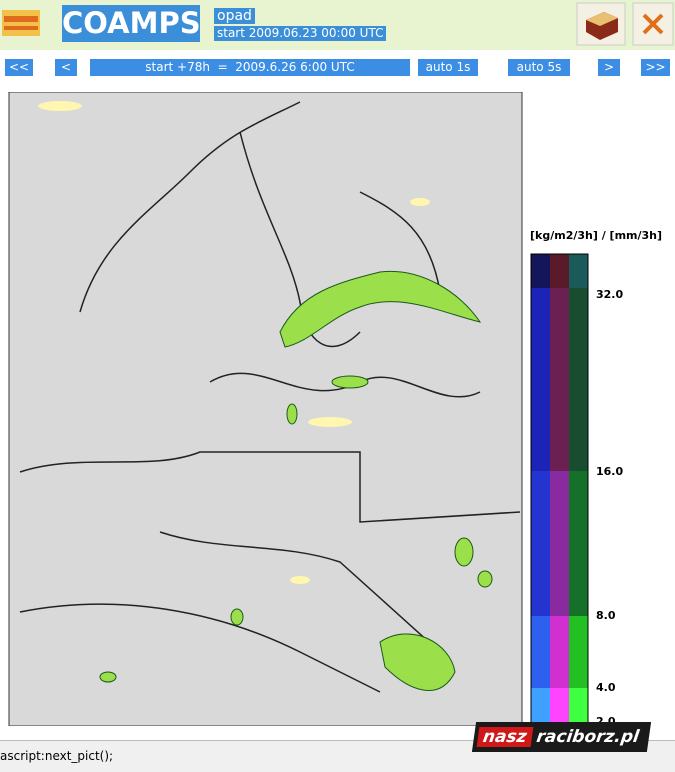 The height and width of the screenshot is (772, 675). What do you see at coordinates (250, 67) in the screenshot?
I see `time-status: start +78h = 2009.6.26 6:00 UTC` at bounding box center [250, 67].